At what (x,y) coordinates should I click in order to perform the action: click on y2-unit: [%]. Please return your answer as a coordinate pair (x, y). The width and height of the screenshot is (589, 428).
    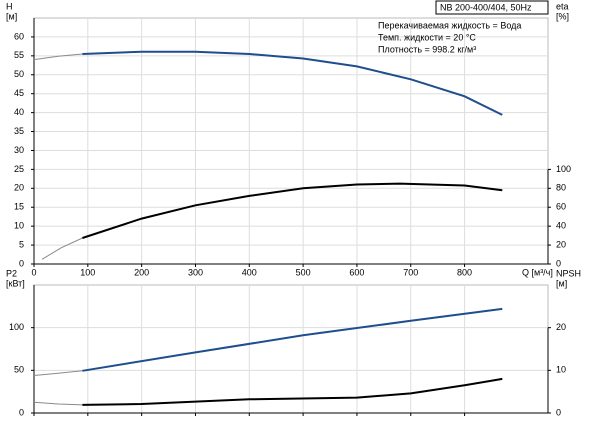
    Looking at the image, I should click on (562, 16).